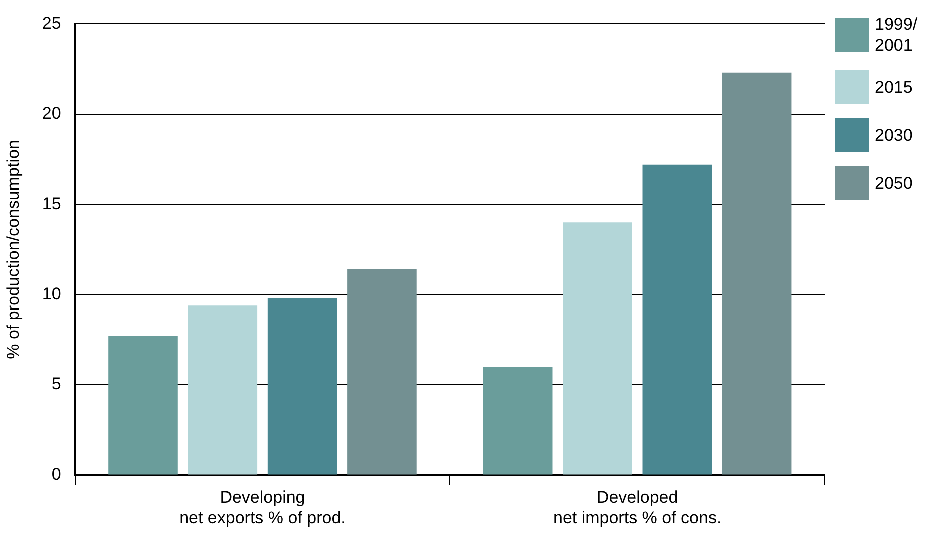 The image size is (948, 536). What do you see at coordinates (52, 294) in the screenshot?
I see `y-tick-label: 10` at bounding box center [52, 294].